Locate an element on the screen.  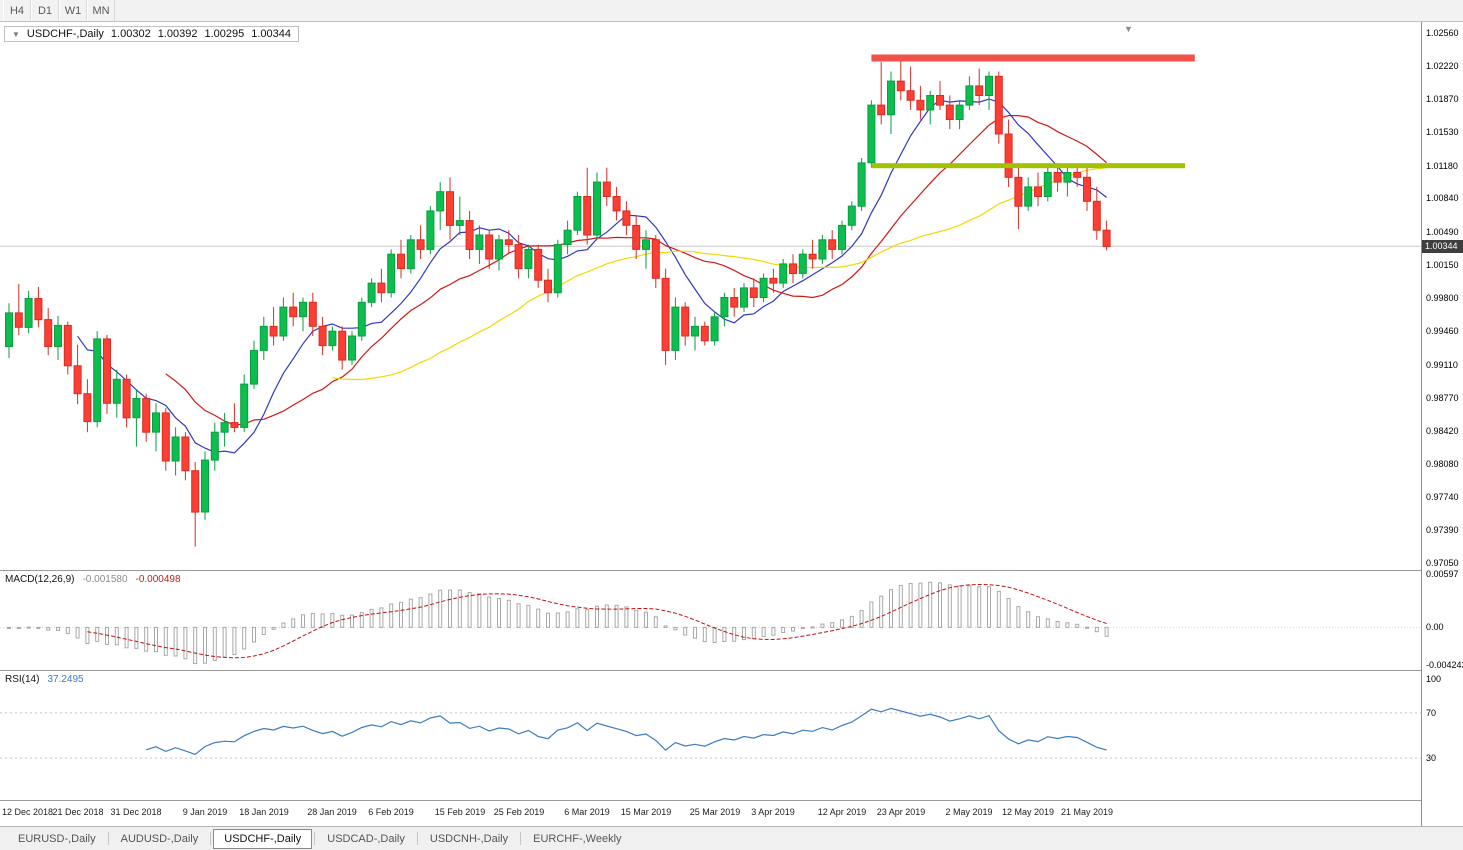
price-axis-label: 1.01180 is located at coordinates (1442, 166).